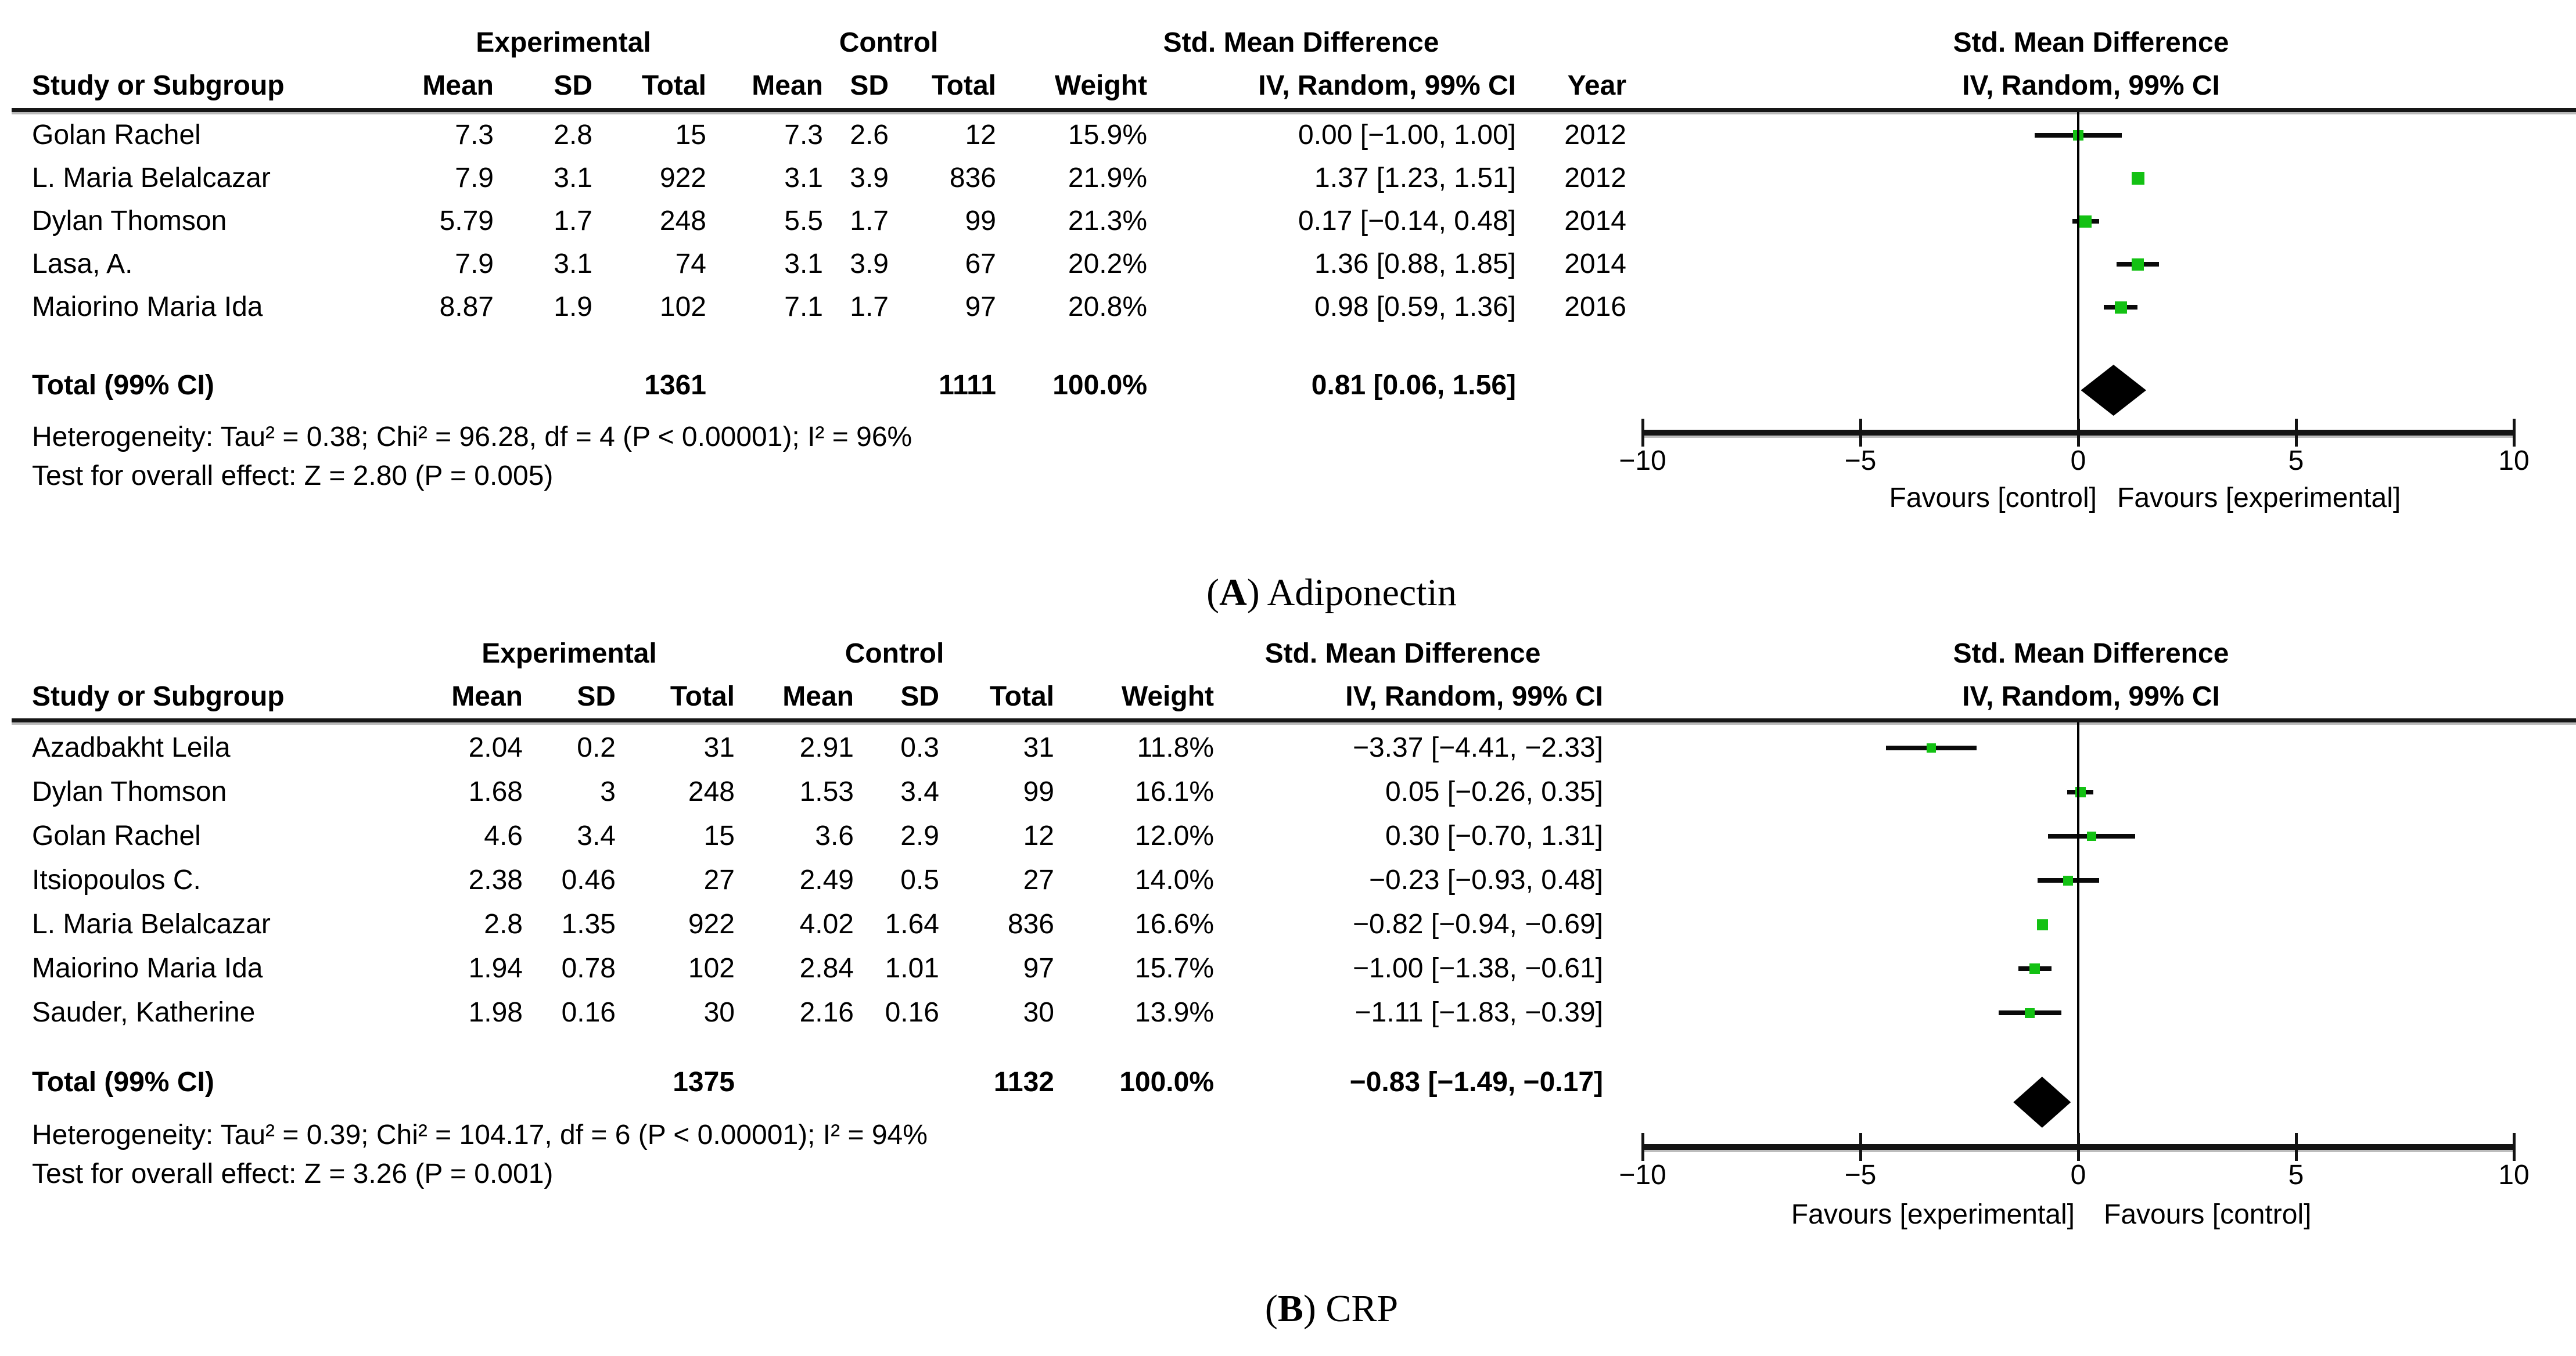 The height and width of the screenshot is (1356, 2576). I want to click on axis-tick-label: 5, so click(2296, 1175).